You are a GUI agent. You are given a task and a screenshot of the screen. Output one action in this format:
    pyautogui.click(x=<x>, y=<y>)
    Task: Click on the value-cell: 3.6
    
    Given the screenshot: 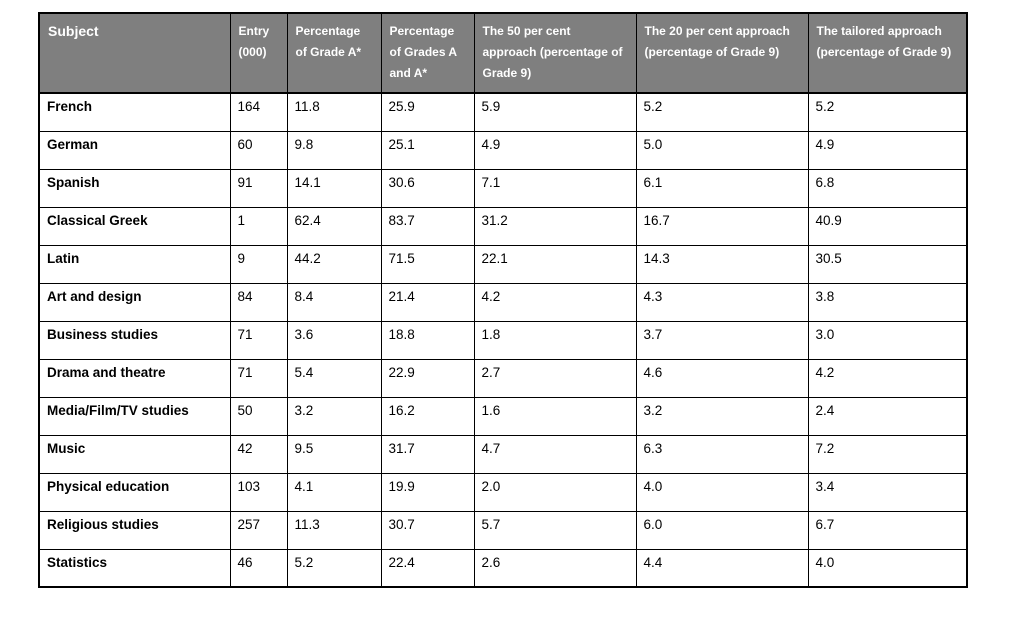 What is the action you would take?
    pyautogui.click(x=334, y=340)
    